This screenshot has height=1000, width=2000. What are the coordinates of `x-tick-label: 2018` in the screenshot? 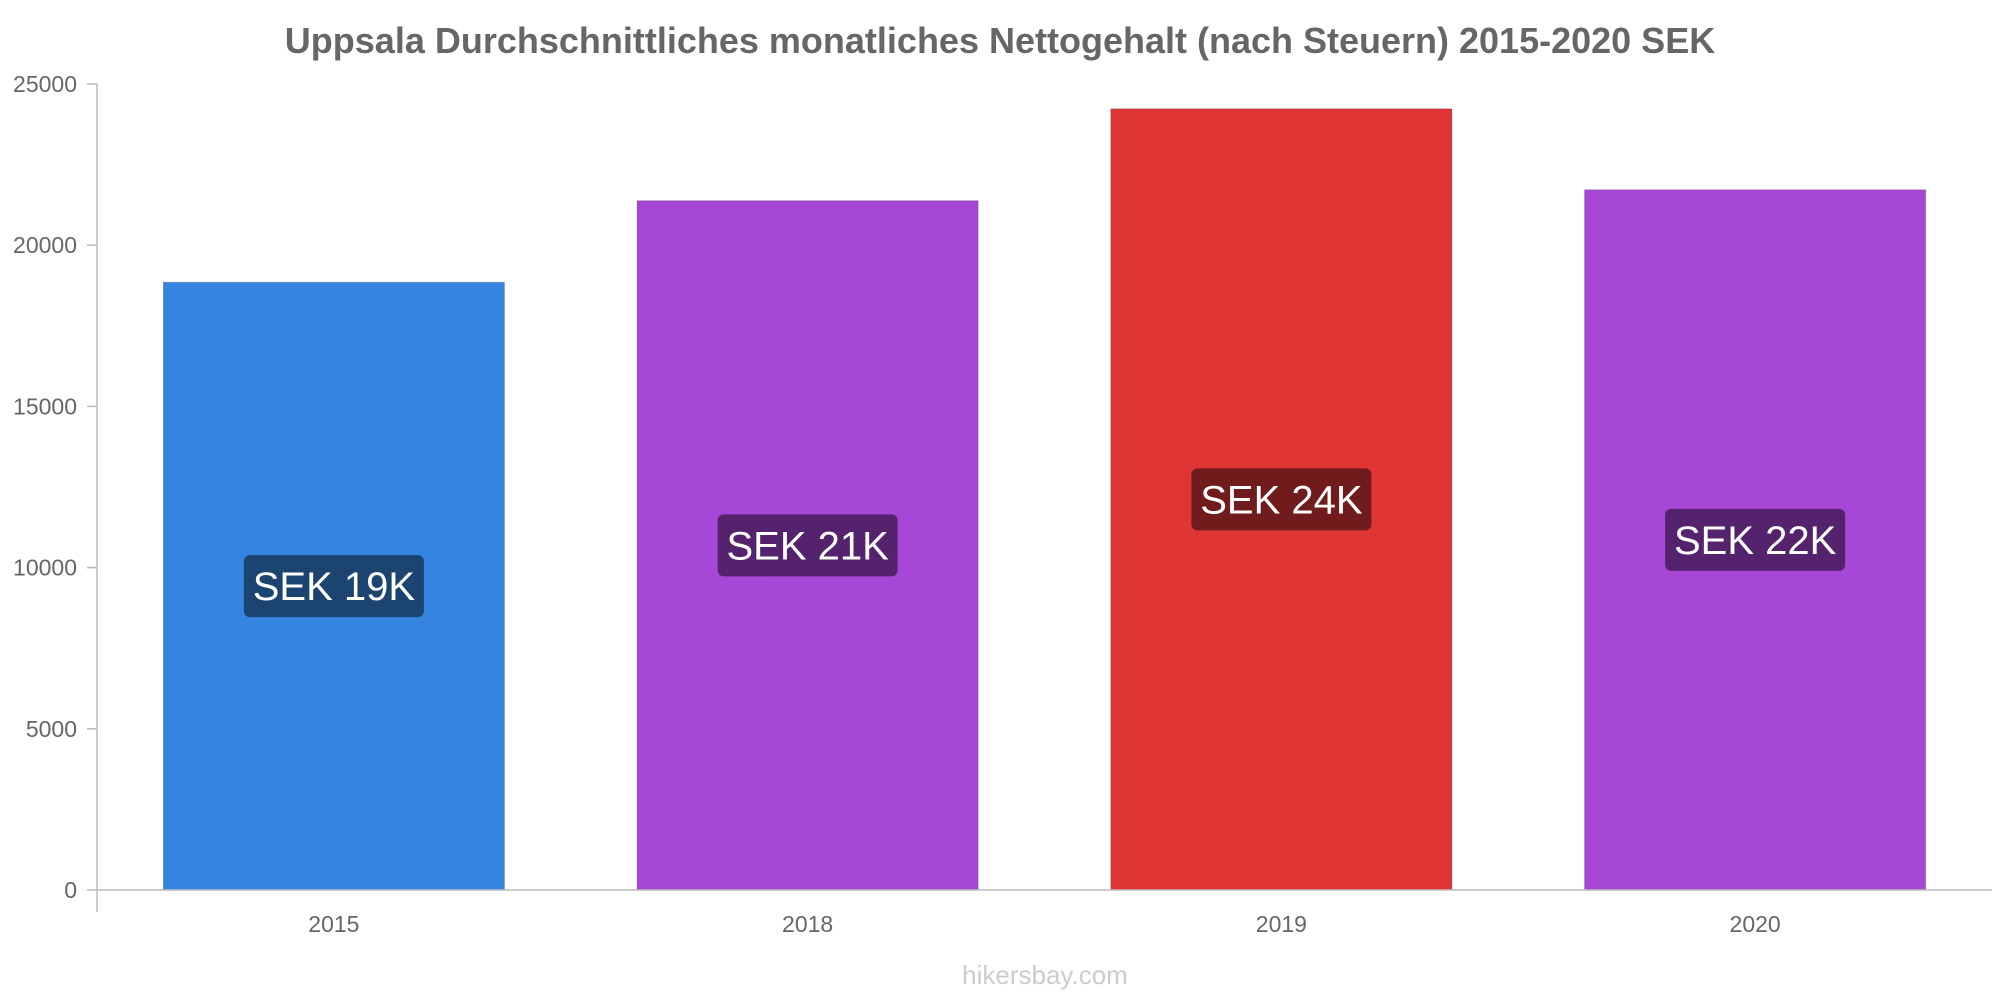 It's located at (807, 924).